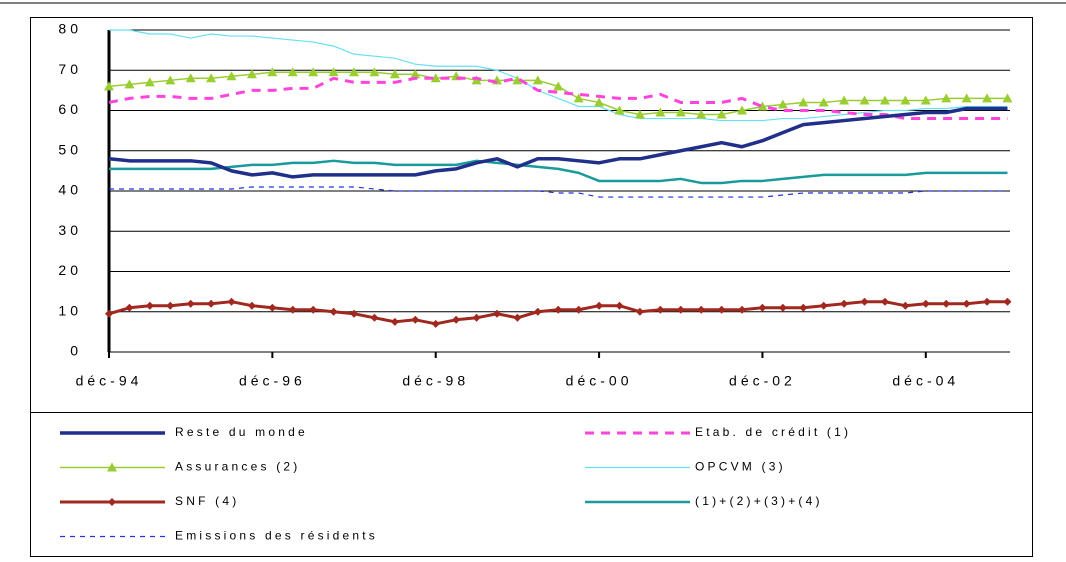 This screenshot has width=1066, height=562. I want to click on y-tick-label: 80, so click(70, 29).